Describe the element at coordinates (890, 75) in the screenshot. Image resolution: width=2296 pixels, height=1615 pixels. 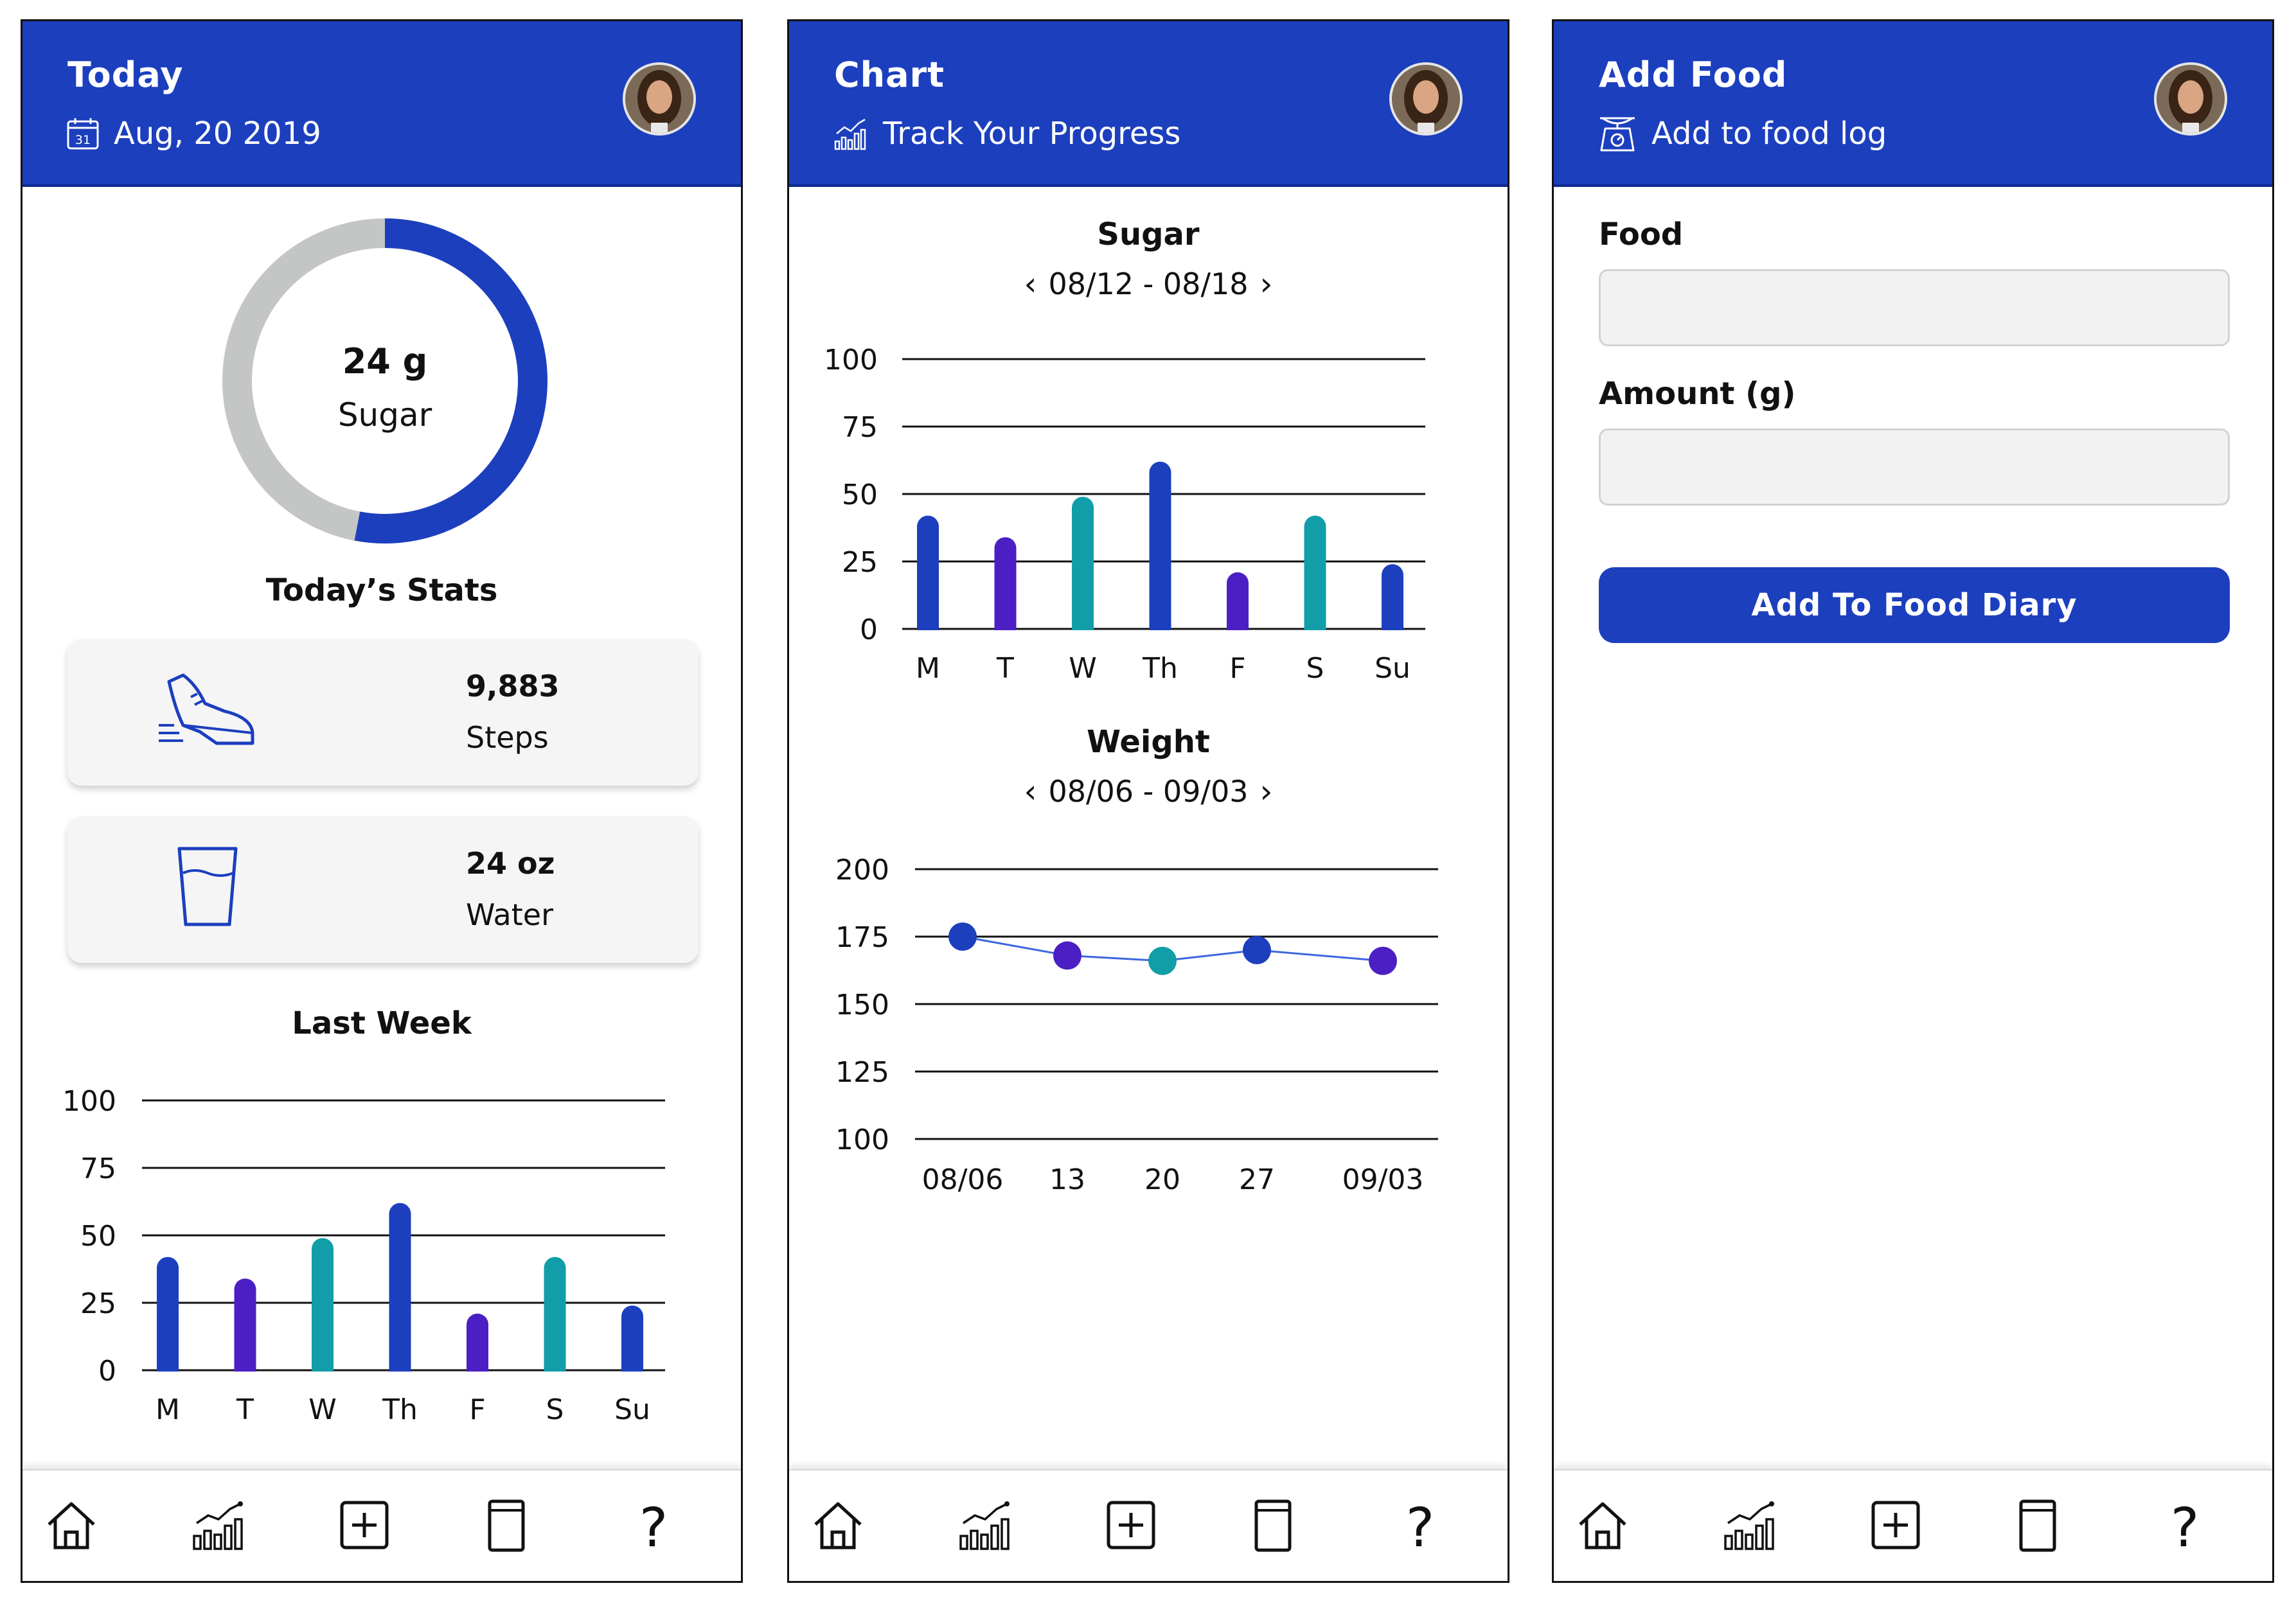
I see `page-title: Chart` at that location.